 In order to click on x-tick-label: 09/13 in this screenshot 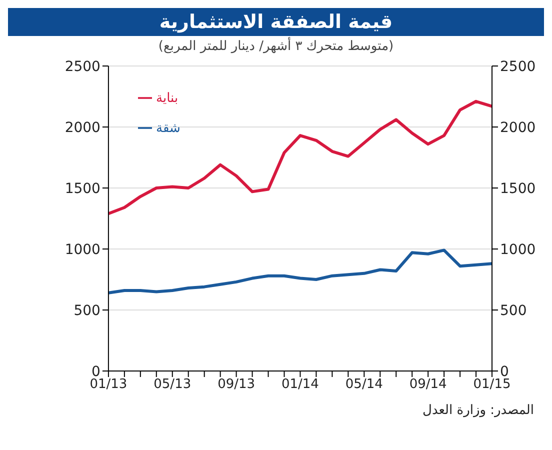, I will do `click(237, 384)`.